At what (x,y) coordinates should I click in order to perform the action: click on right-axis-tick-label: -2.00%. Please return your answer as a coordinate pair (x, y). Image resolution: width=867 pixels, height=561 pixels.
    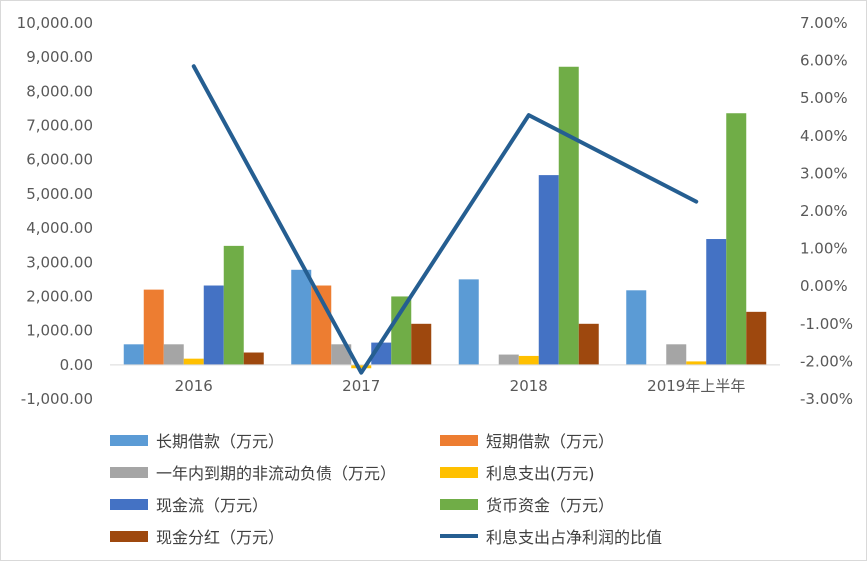
    Looking at the image, I should click on (826, 361).